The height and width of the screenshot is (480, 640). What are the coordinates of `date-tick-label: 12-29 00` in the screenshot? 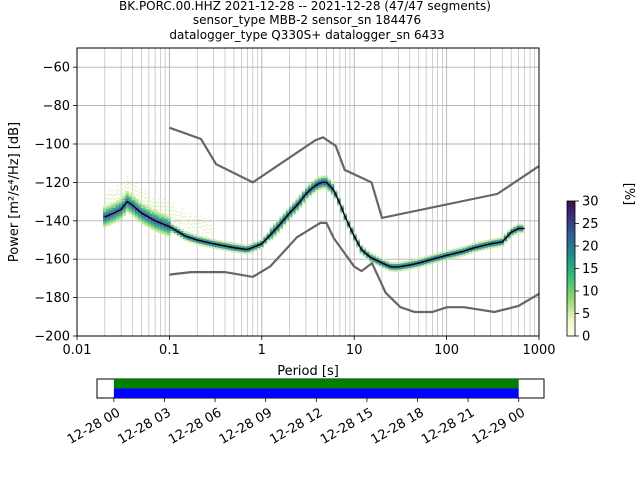 It's located at (499, 426).